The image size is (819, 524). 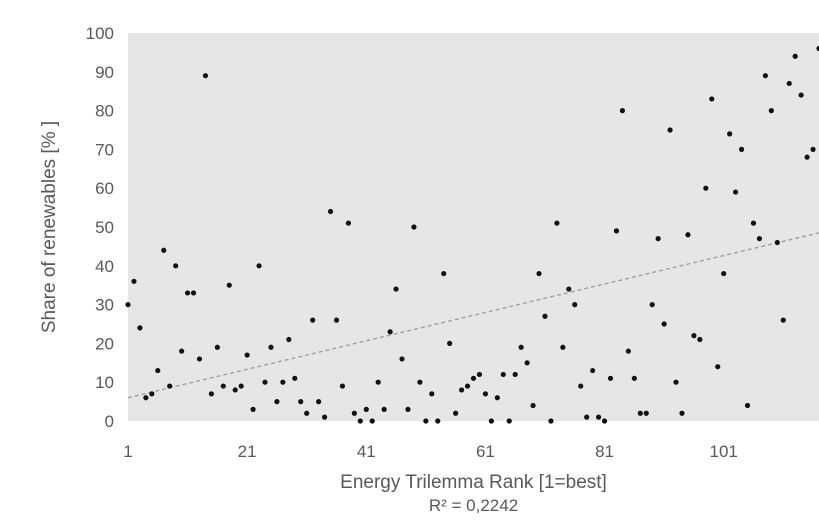 I want to click on x-tick-label: 81, so click(x=604, y=451).